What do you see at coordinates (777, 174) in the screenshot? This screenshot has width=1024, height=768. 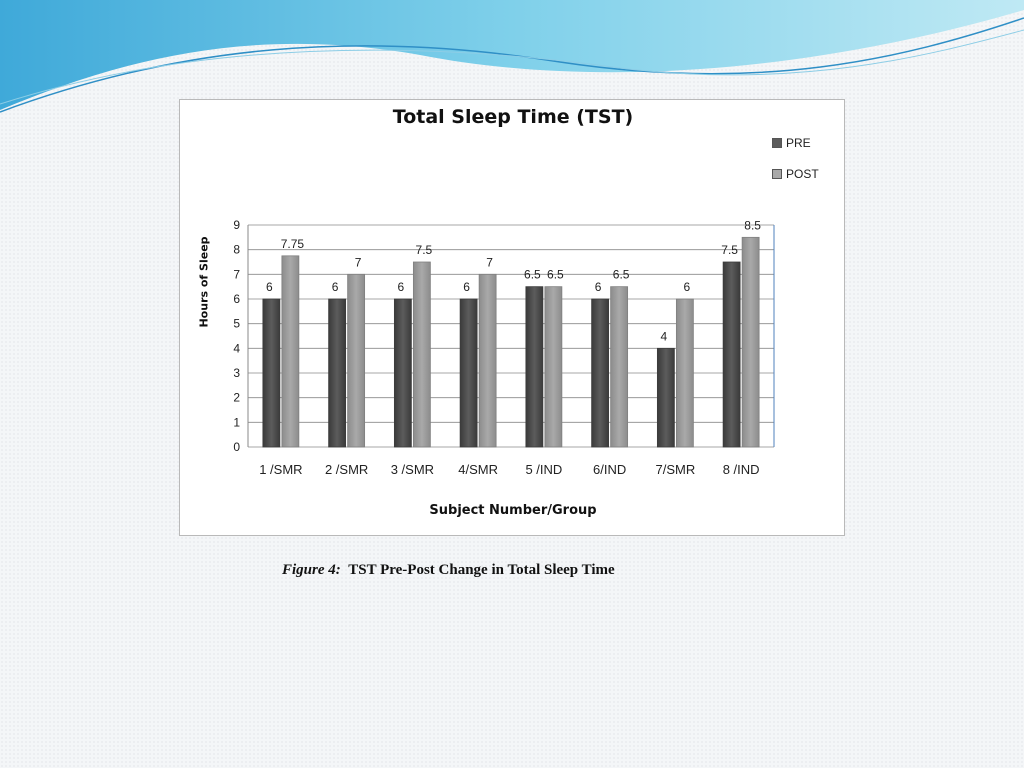 I see `legend-swatch-post` at bounding box center [777, 174].